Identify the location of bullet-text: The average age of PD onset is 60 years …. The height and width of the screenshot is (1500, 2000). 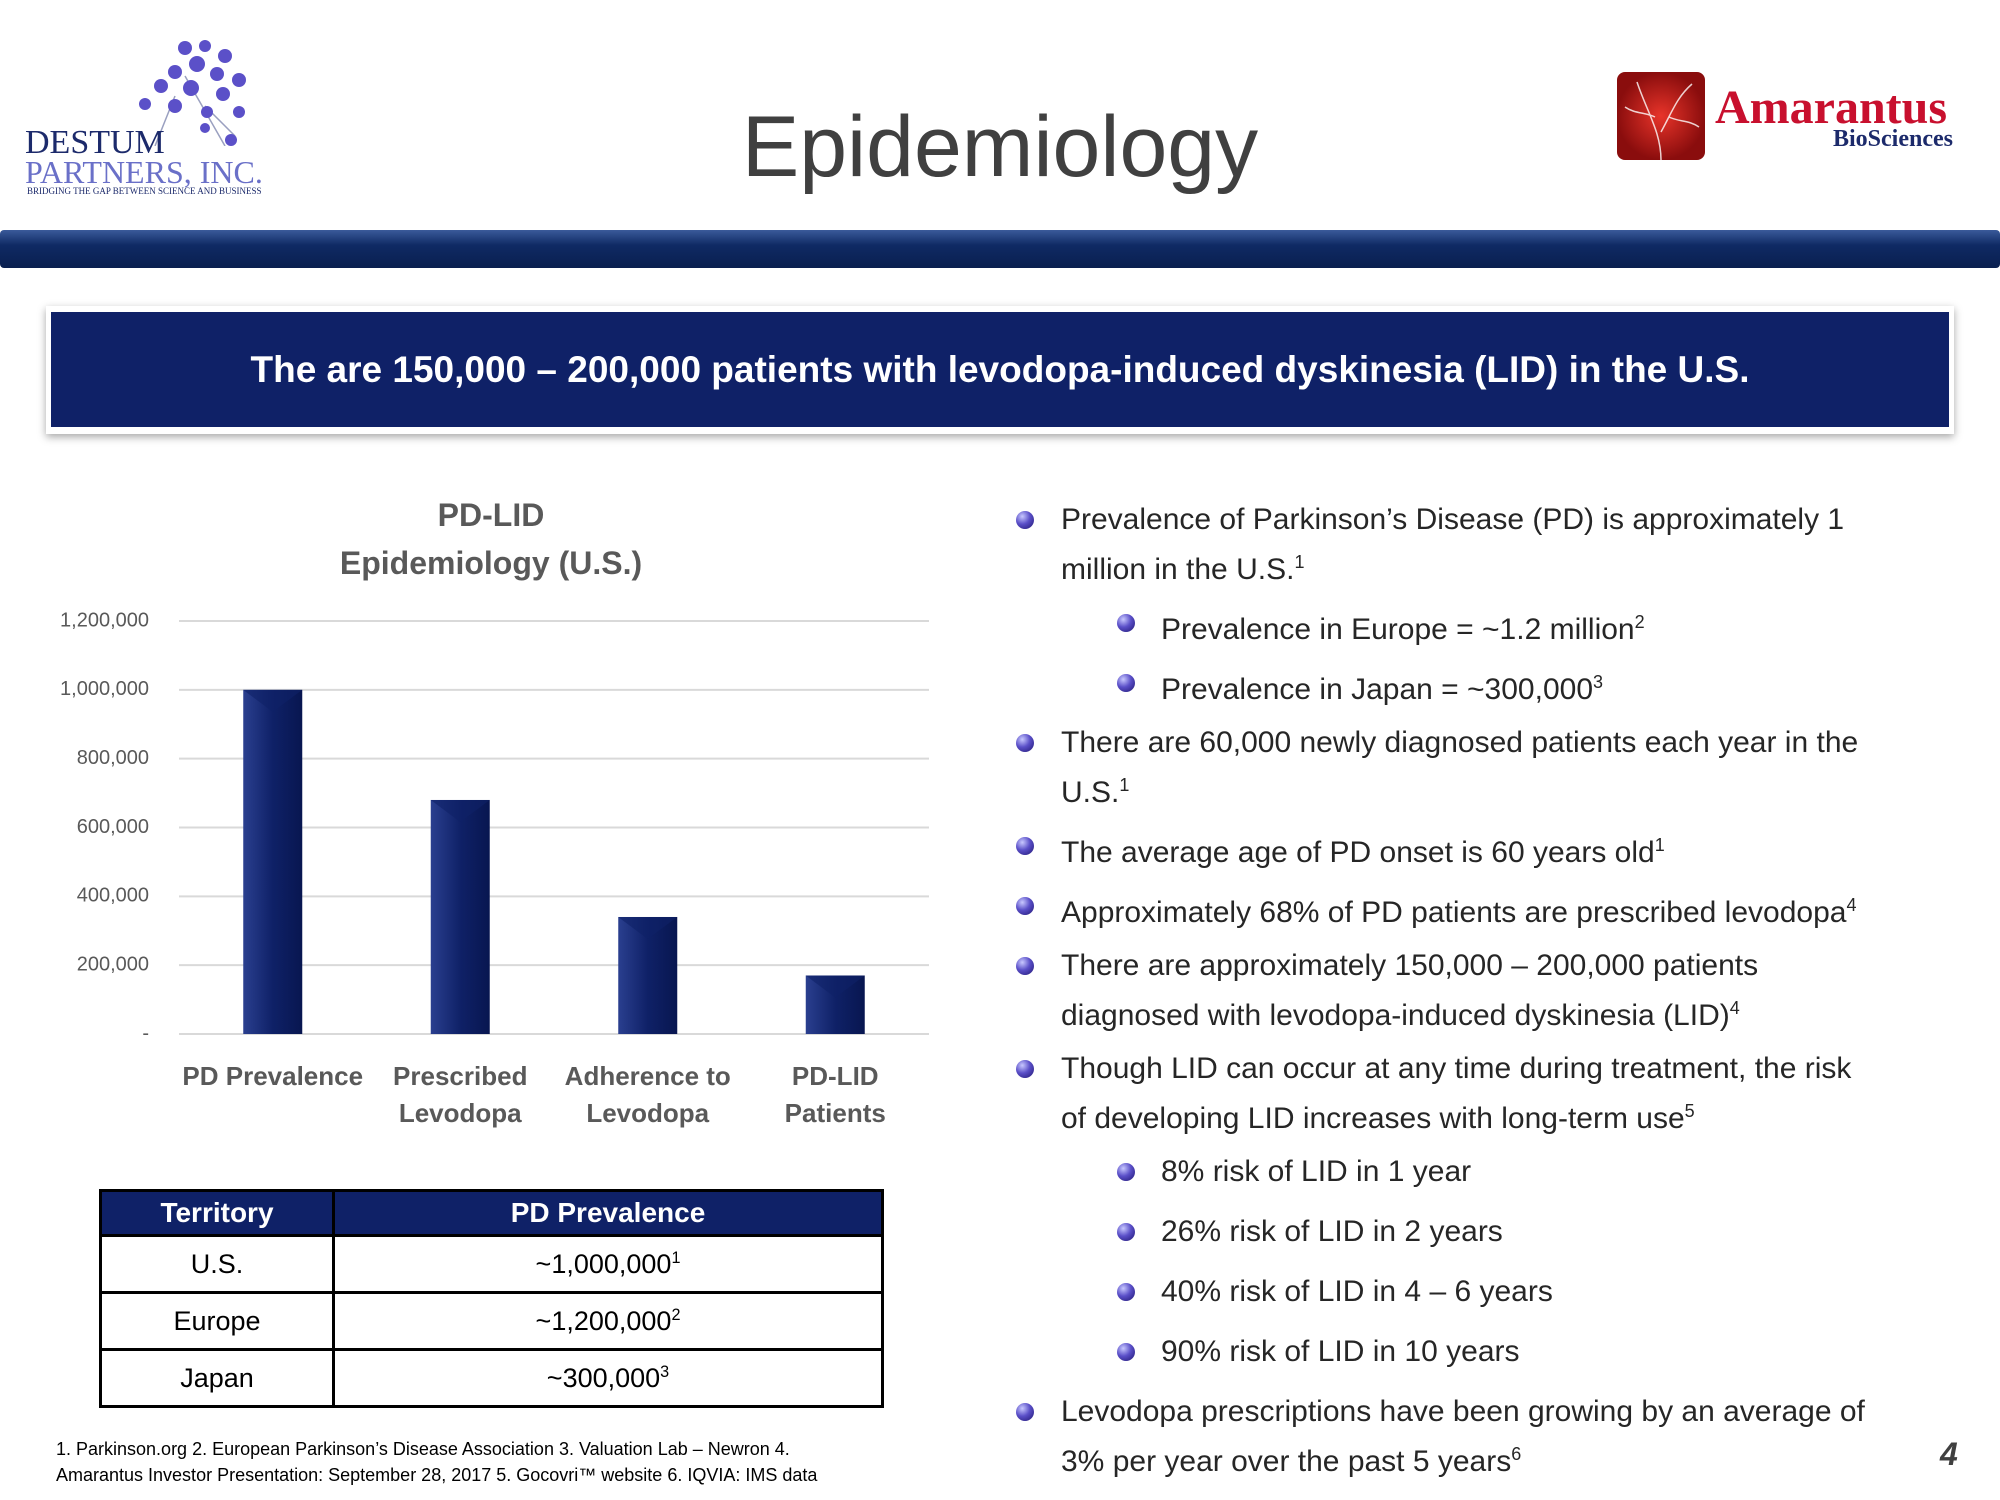
(1363, 849).